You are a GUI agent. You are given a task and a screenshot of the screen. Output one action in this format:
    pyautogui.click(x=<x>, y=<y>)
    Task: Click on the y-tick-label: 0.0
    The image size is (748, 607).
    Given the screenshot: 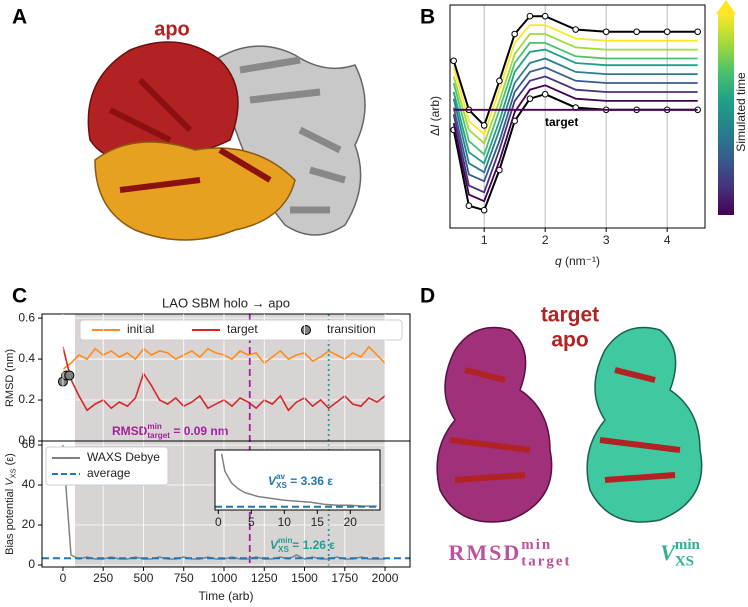 What is the action you would take?
    pyautogui.click(x=26, y=440)
    